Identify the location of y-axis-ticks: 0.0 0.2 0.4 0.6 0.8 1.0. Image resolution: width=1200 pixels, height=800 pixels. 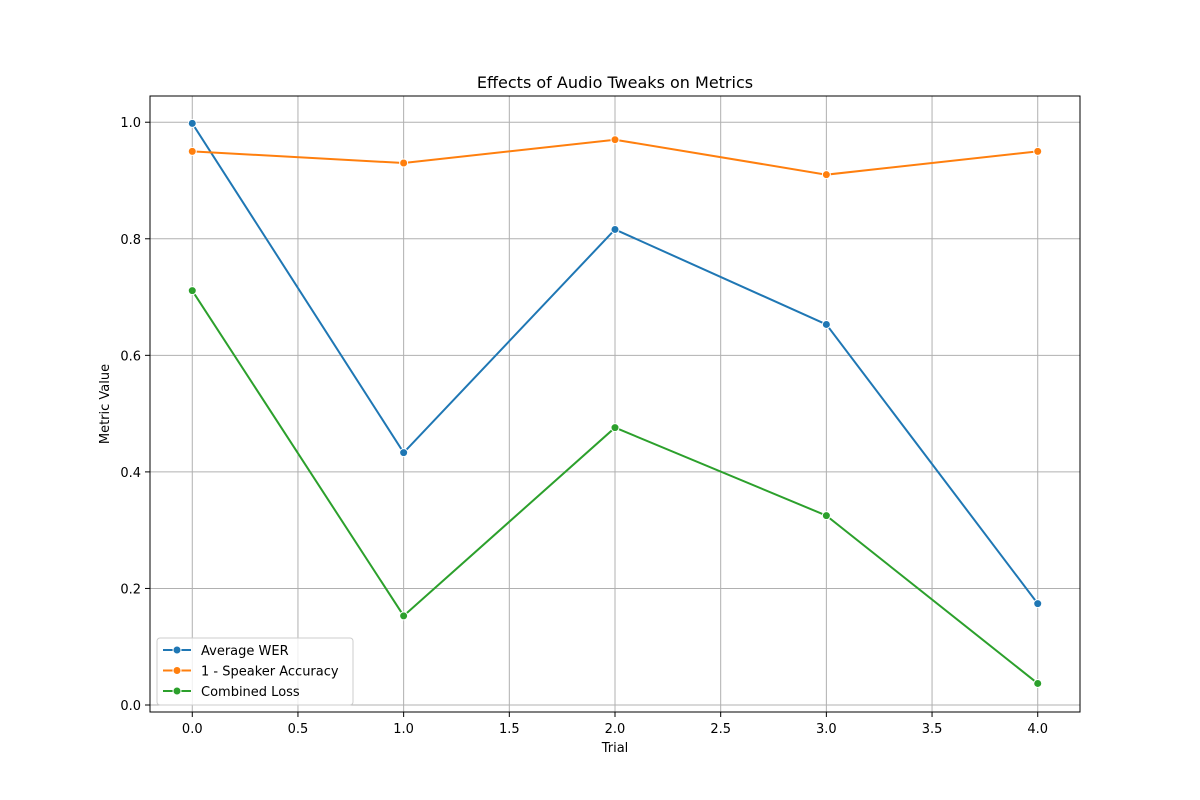
(135, 415).